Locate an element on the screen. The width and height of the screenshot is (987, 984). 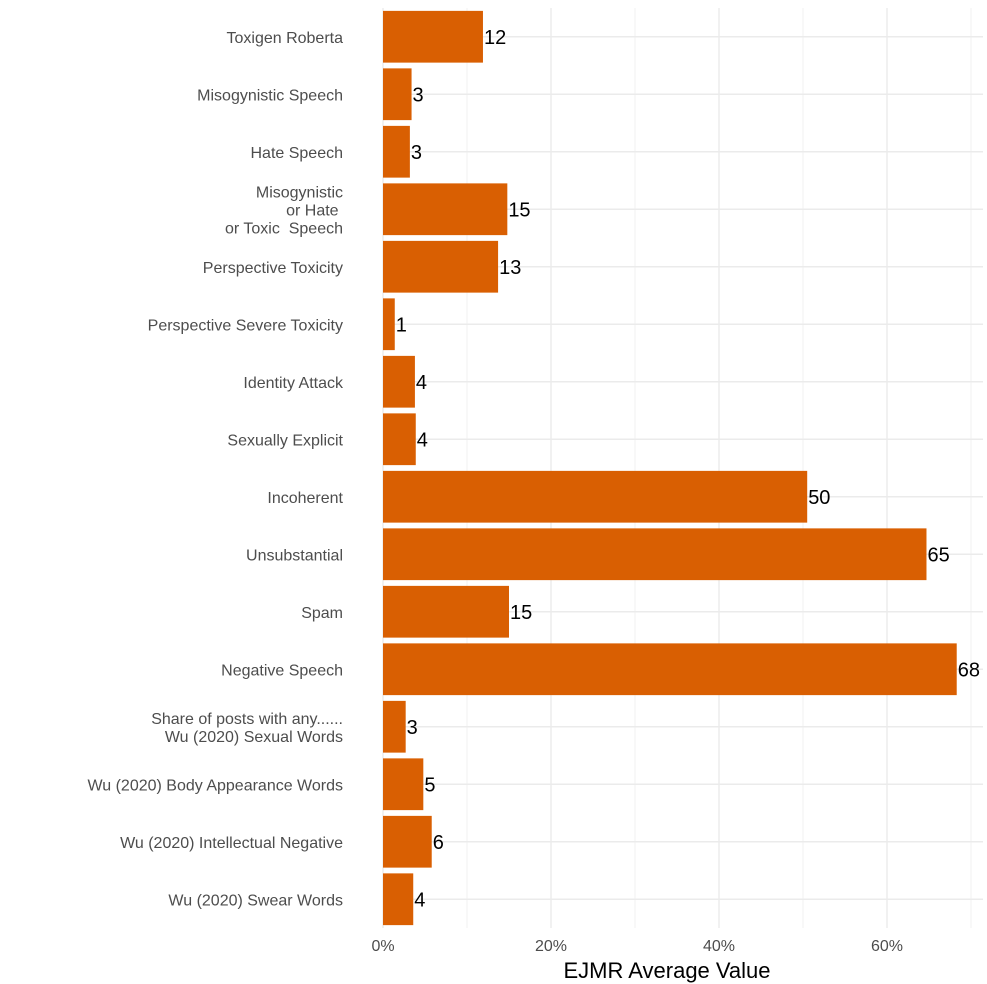
data-label: 50 is located at coordinates (819, 498).